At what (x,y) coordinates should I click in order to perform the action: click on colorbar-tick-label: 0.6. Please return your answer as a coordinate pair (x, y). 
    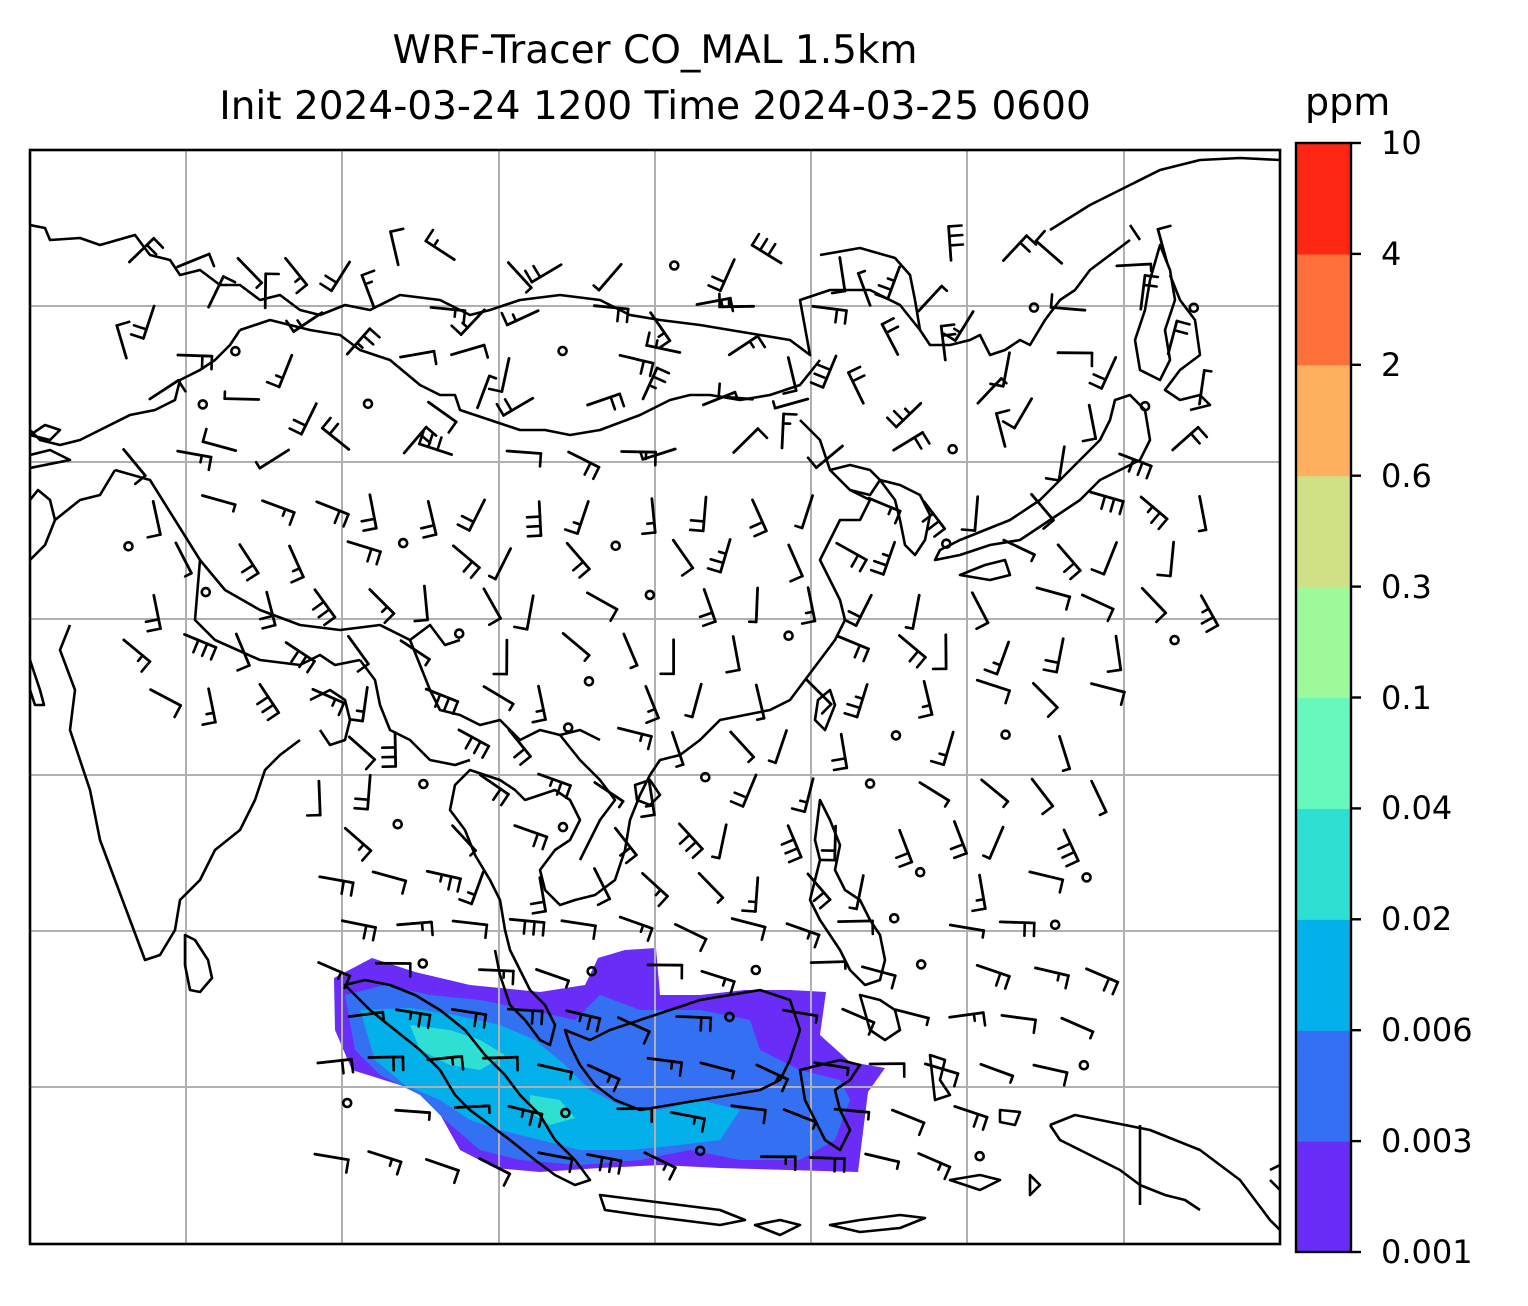
    Looking at the image, I should click on (1406, 475).